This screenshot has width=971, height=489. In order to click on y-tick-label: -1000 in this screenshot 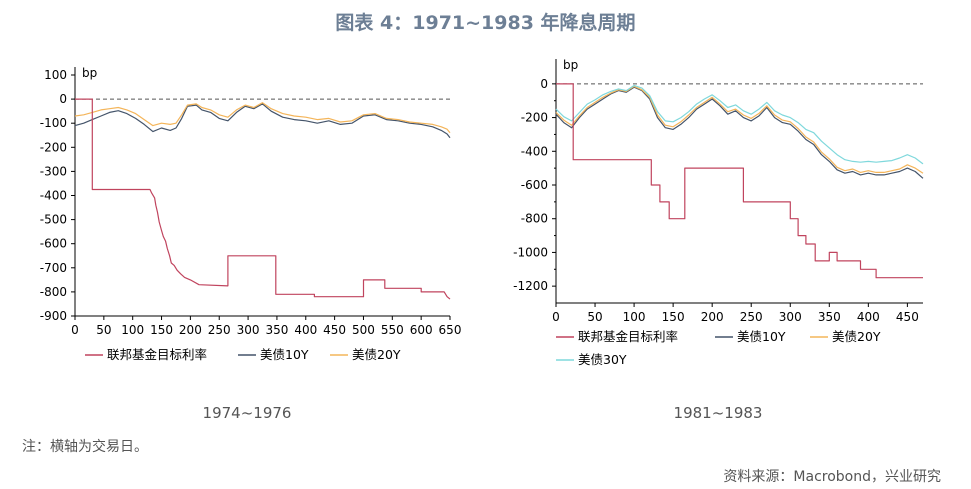, I will do `click(530, 252)`.